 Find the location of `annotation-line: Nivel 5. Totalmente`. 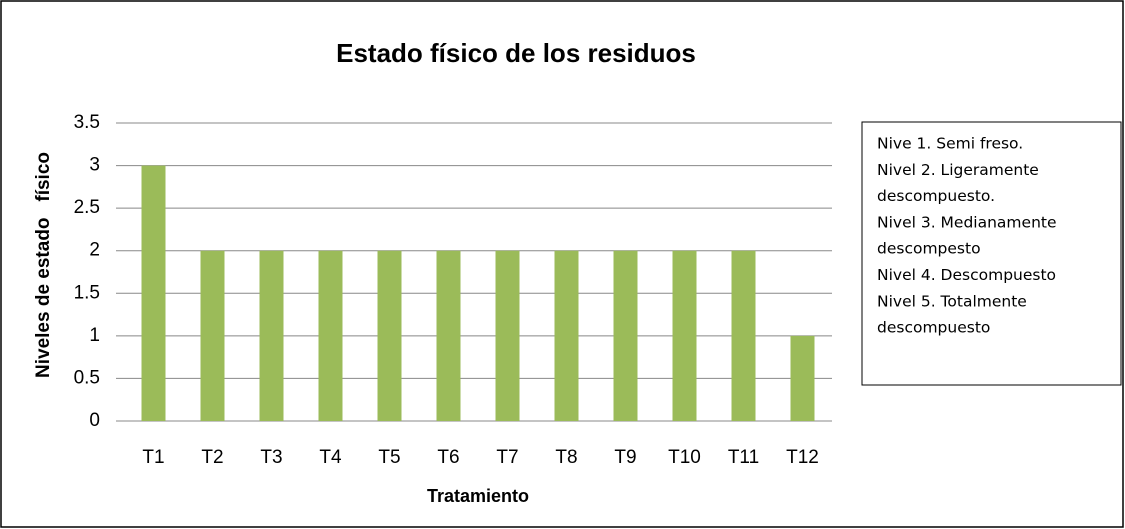

annotation-line: Nivel 5. Totalmente is located at coordinates (952, 301).